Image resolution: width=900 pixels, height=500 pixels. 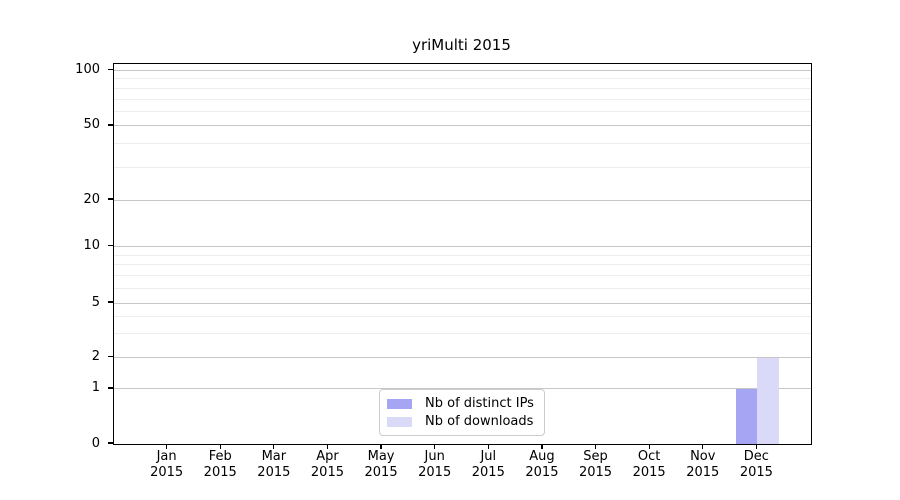 I want to click on x-tick-month: Nov, so click(x=703, y=456).